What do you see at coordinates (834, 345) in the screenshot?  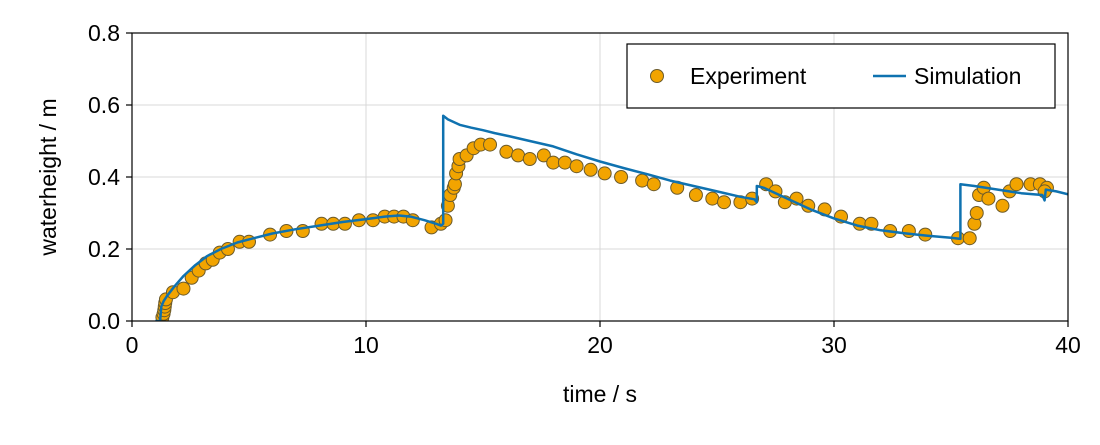 I see `x-tick-label: 30` at bounding box center [834, 345].